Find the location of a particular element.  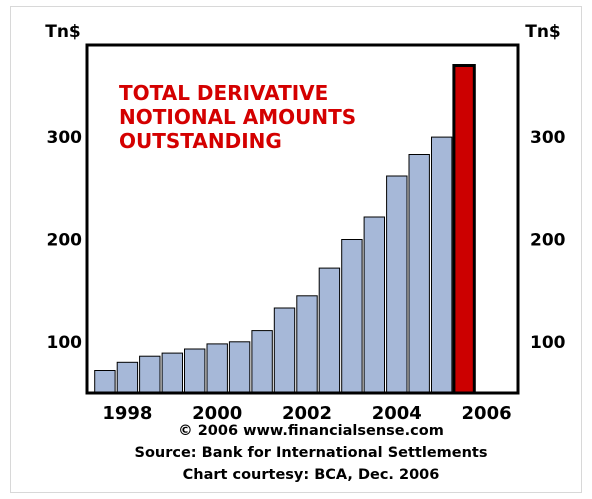

chart-title-line-1: TOTAL DERIVATIVE is located at coordinates (223, 93).